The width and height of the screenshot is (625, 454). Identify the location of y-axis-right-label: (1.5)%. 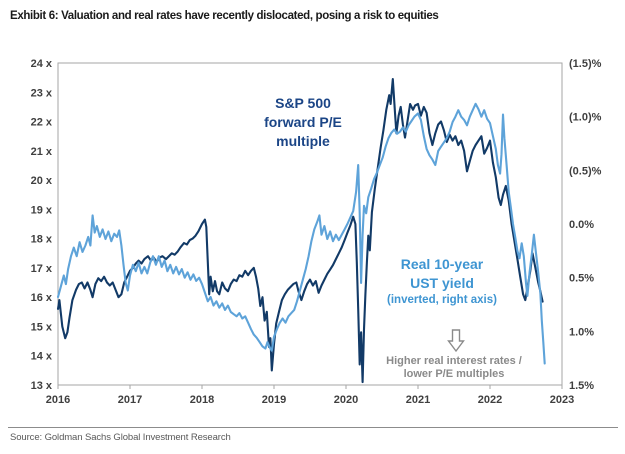
(585, 64).